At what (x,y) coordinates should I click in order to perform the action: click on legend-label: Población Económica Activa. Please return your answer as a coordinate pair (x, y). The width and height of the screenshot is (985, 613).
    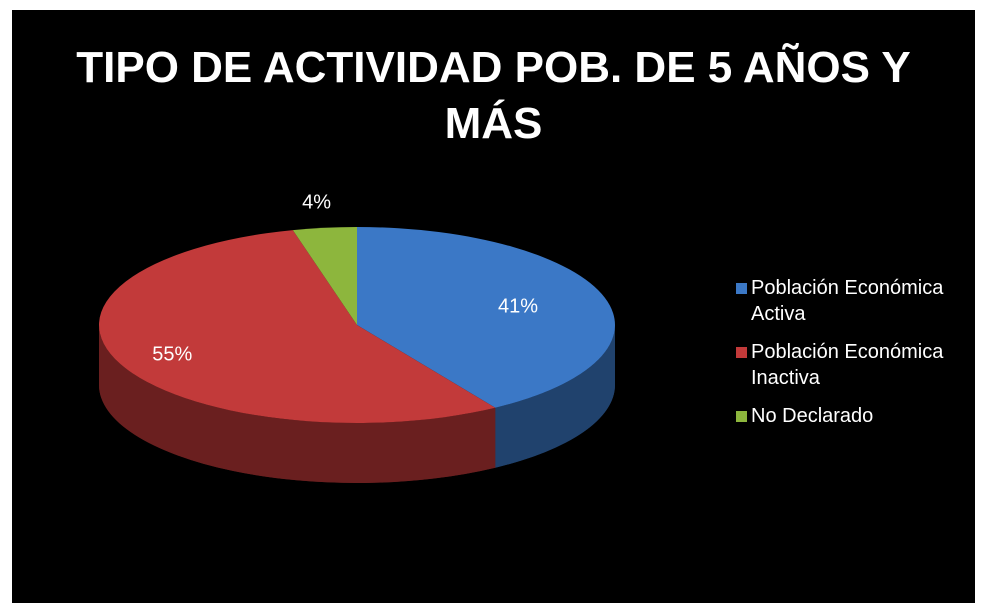
    Looking at the image, I should click on (847, 301).